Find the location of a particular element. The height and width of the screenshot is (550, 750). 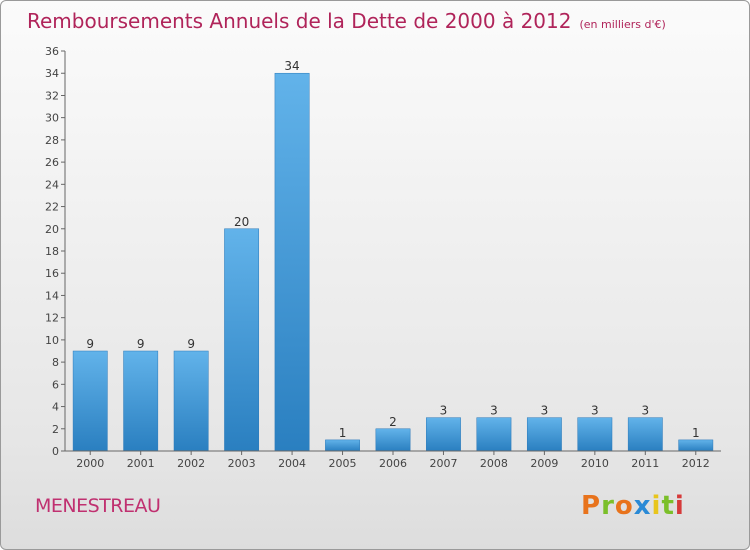

data-label-2004: 34 is located at coordinates (291, 66).